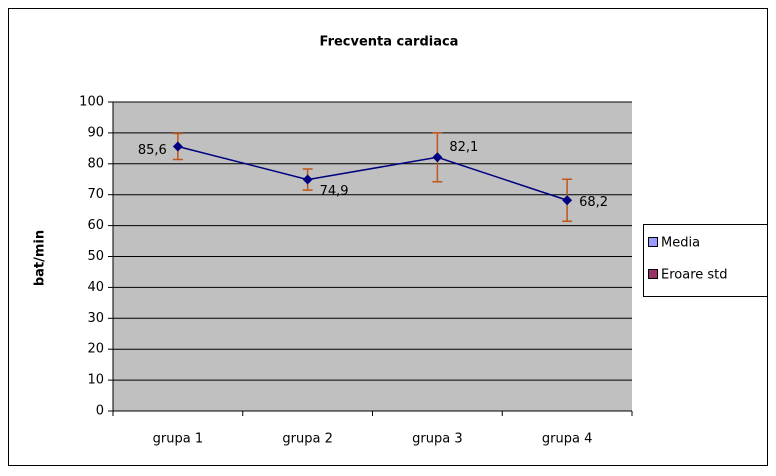 The image size is (776, 476). Describe the element at coordinates (95, 194) in the screenshot. I see `y-tick-label: 70` at that location.